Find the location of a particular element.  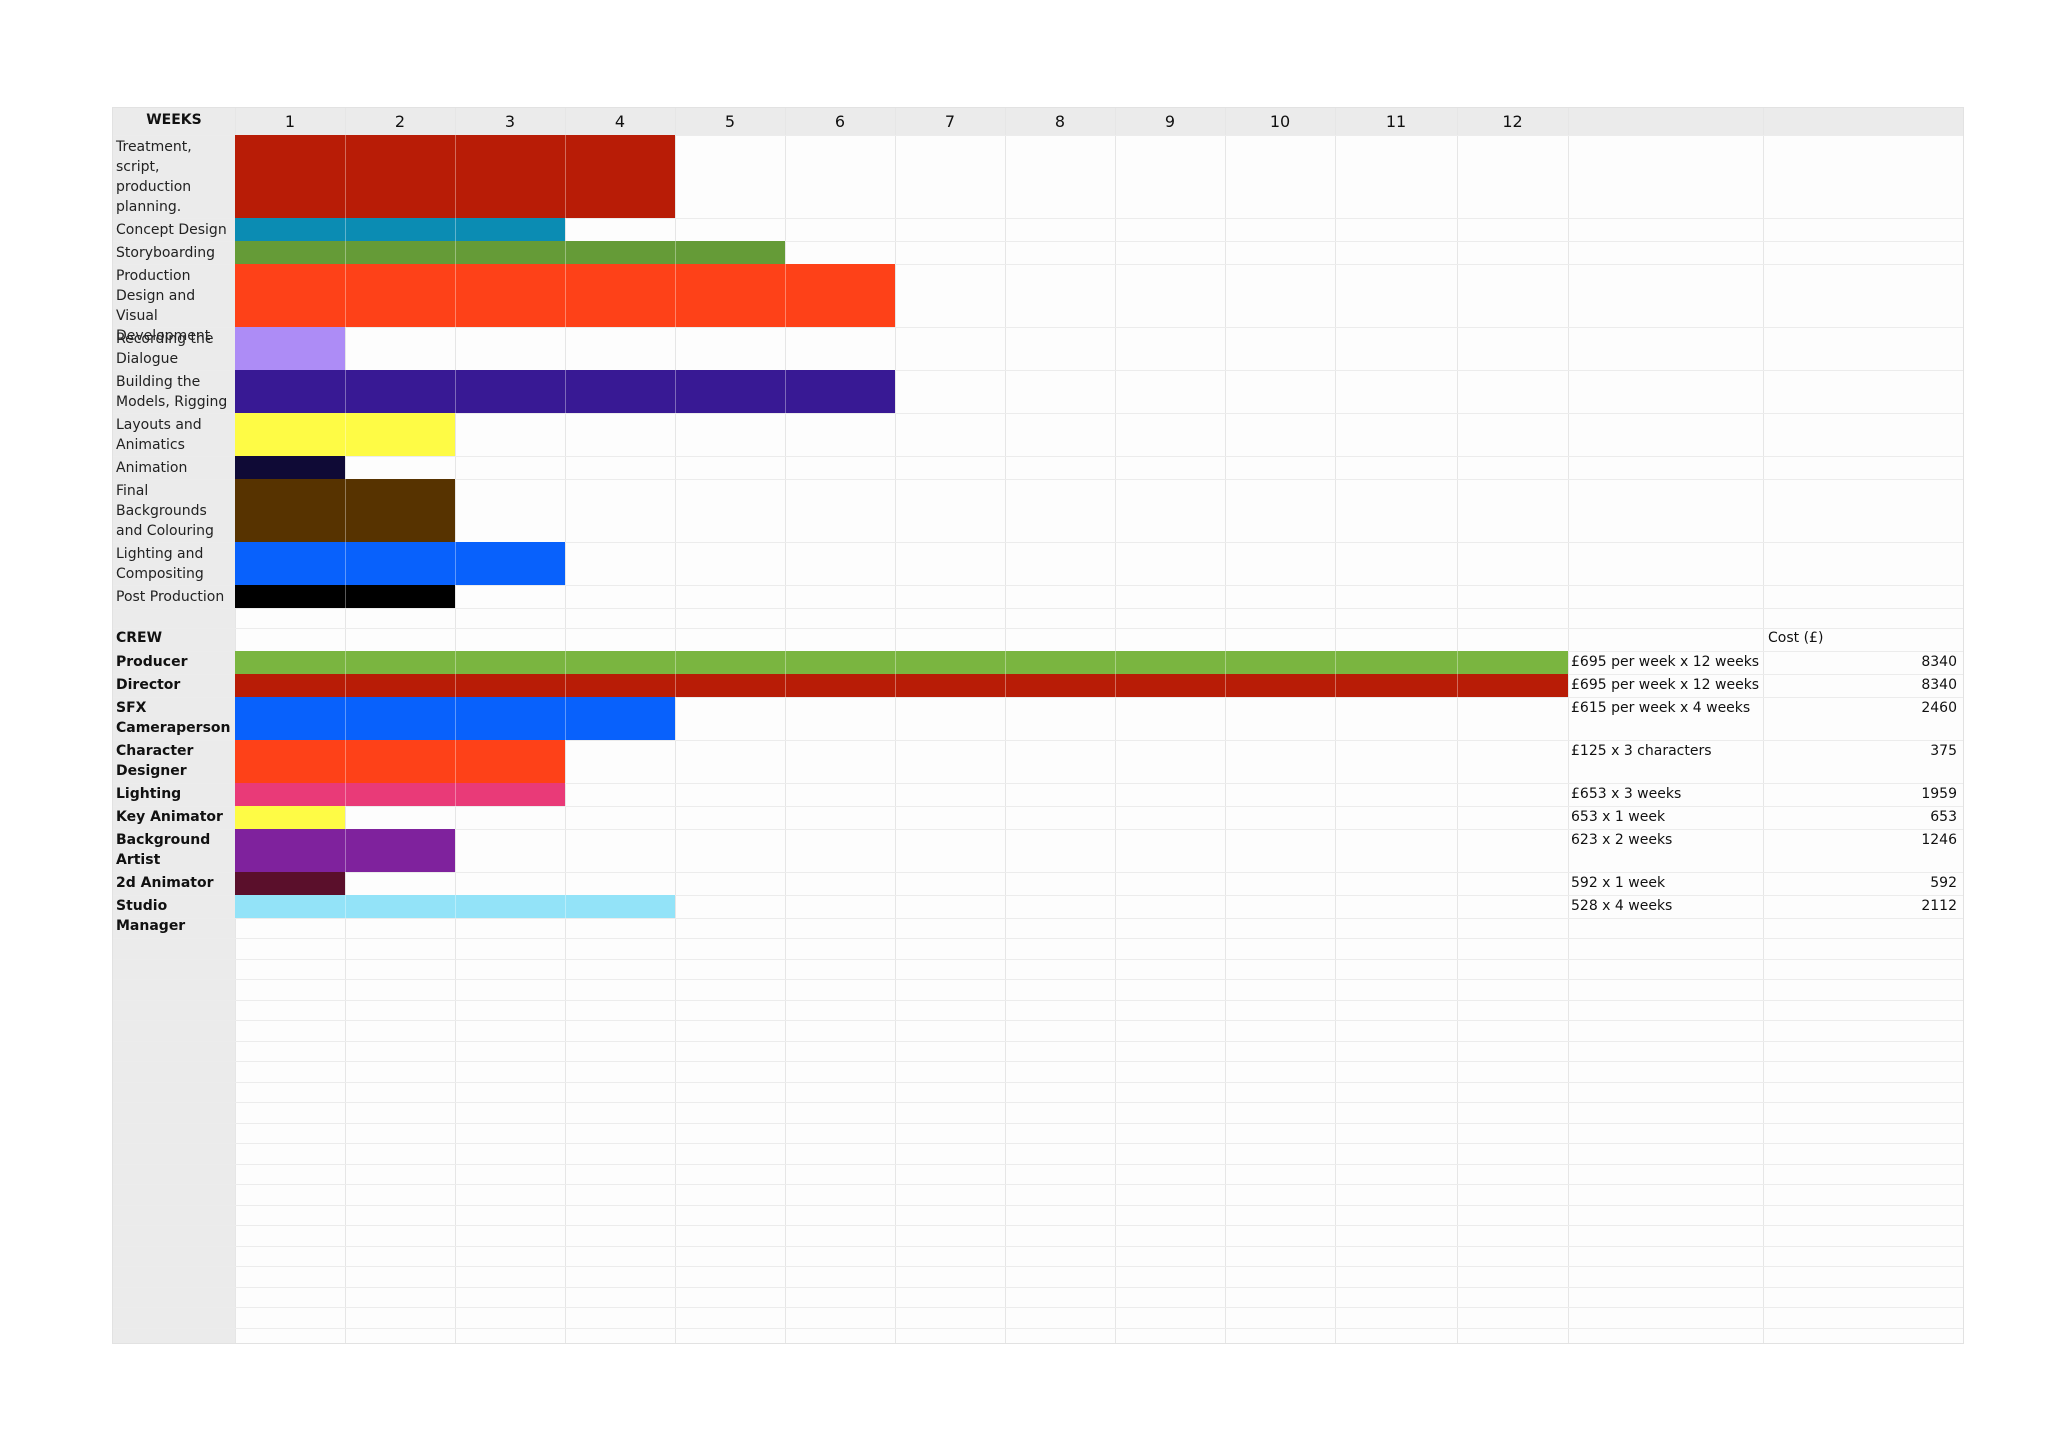

task-label: Post Production is located at coordinates (170, 597).